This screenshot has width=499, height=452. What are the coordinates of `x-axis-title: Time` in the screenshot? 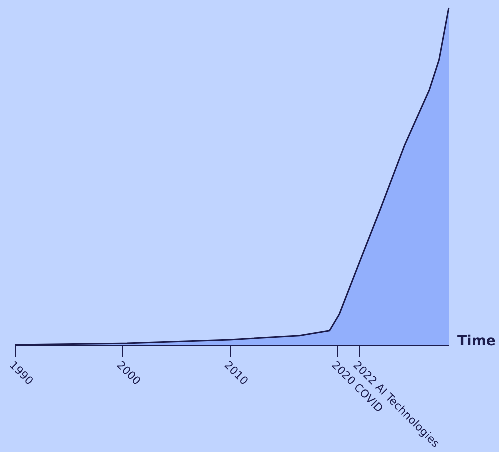 It's located at (477, 342).